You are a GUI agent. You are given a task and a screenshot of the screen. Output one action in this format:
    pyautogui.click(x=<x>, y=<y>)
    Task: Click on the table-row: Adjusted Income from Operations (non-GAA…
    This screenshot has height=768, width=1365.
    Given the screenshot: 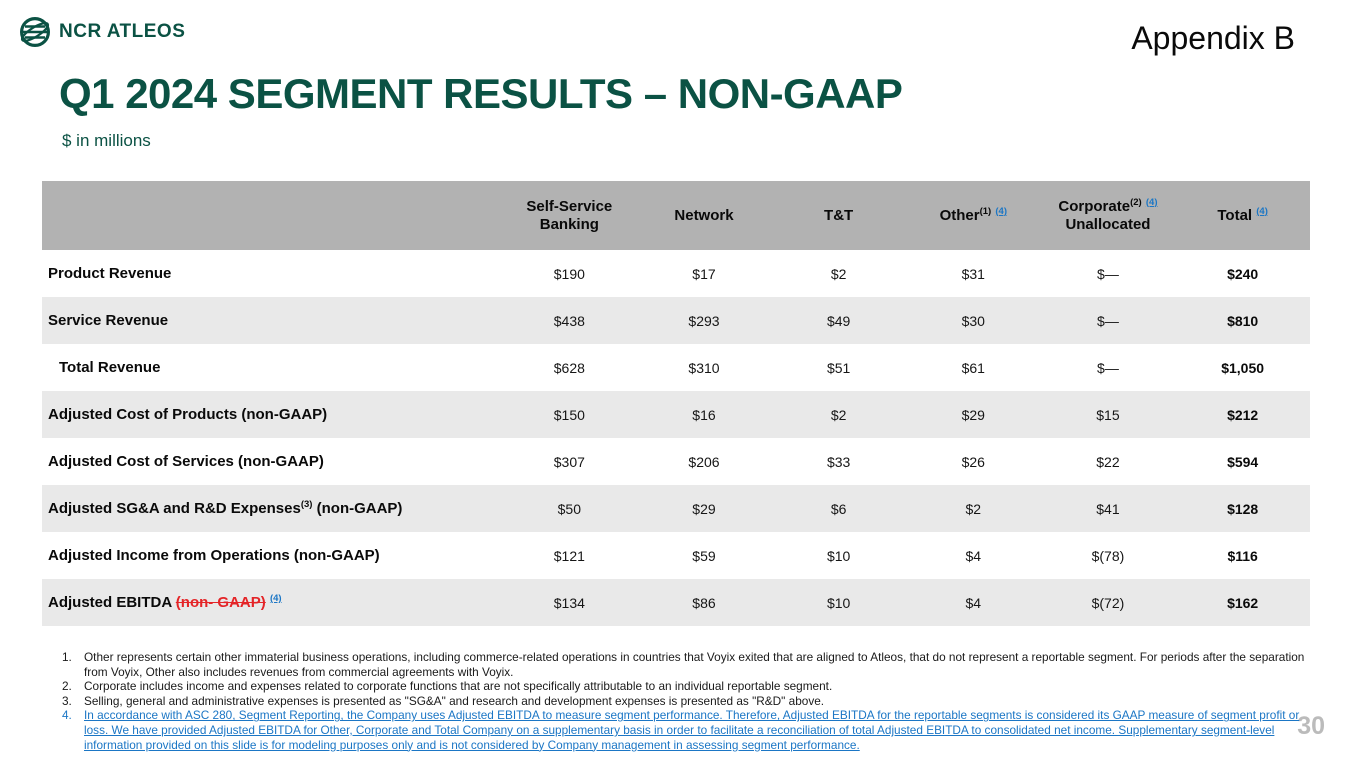 What is the action you would take?
    pyautogui.click(x=676, y=555)
    